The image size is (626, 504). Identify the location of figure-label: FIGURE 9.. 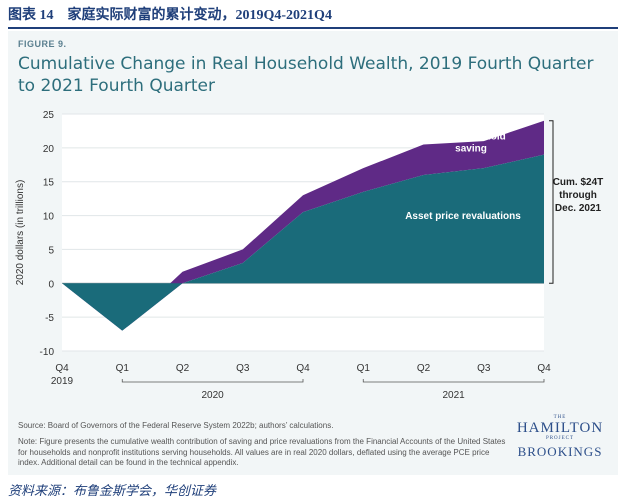
(42, 44).